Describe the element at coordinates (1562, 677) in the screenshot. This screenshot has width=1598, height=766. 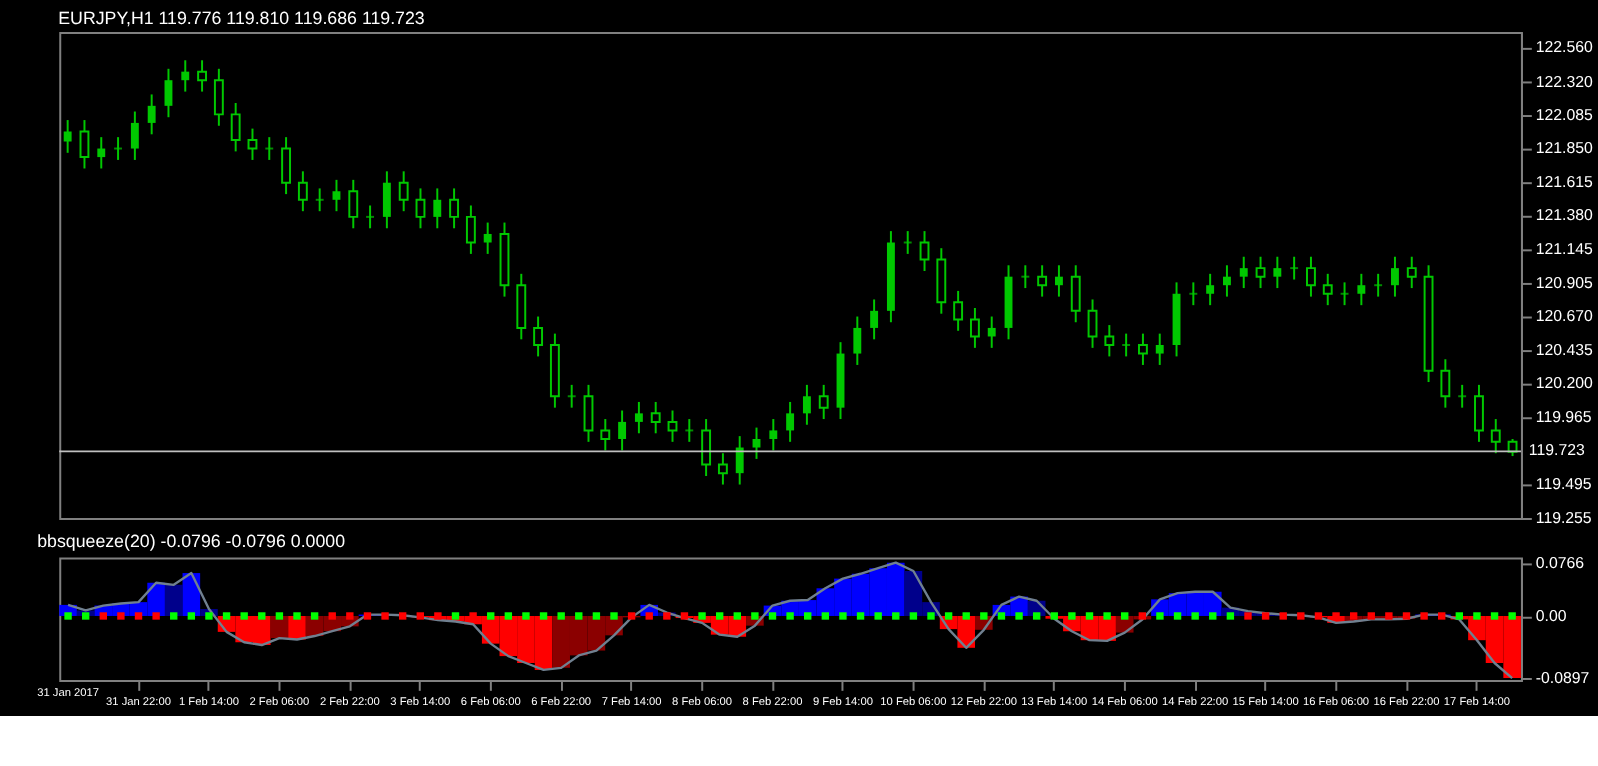
I see `y-tick-label: -0.0897` at that location.